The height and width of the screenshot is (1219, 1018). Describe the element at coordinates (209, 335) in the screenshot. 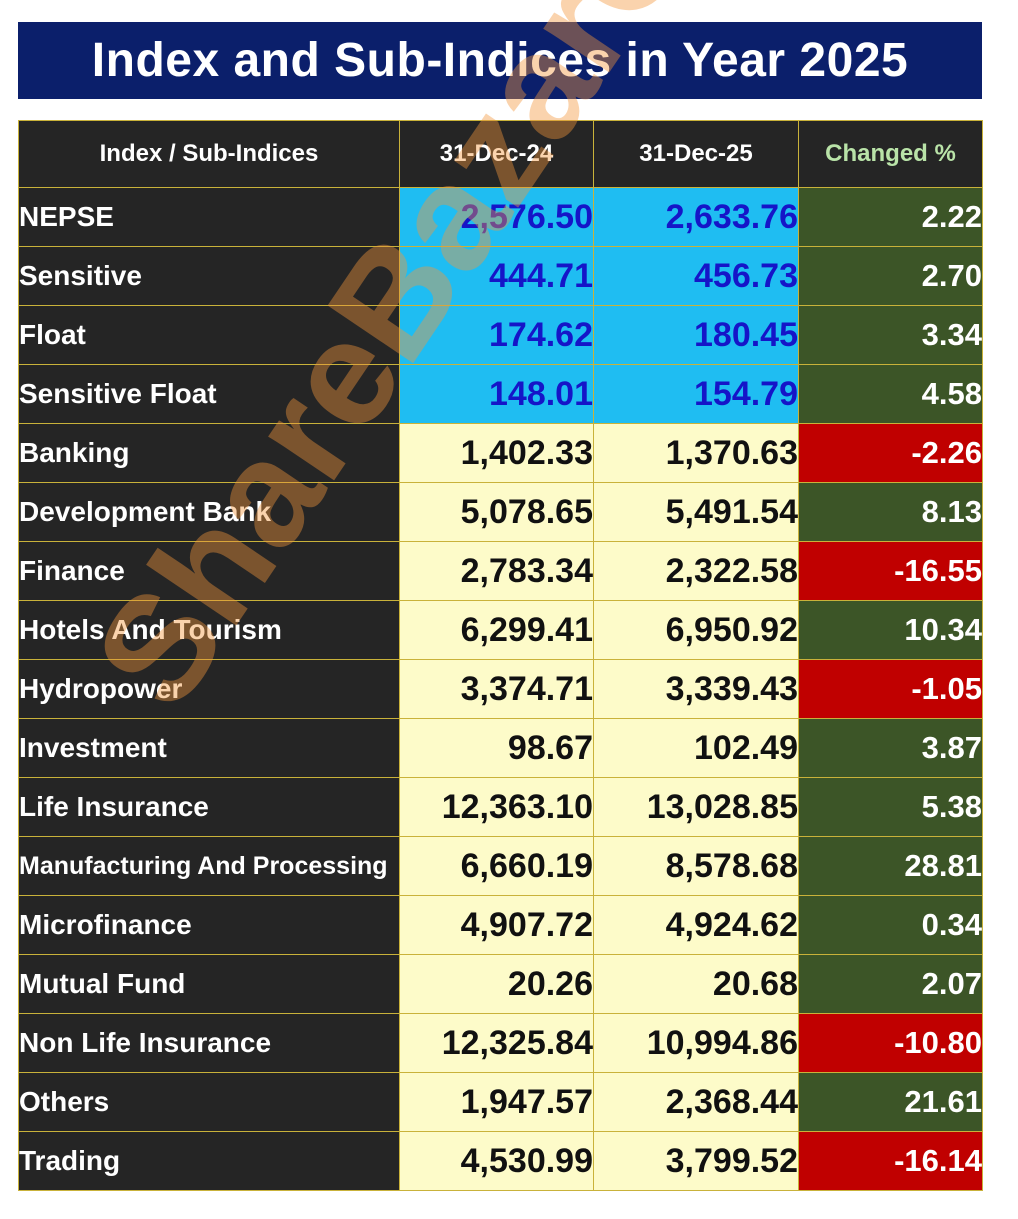

I see `row-index-name: Float` at that location.